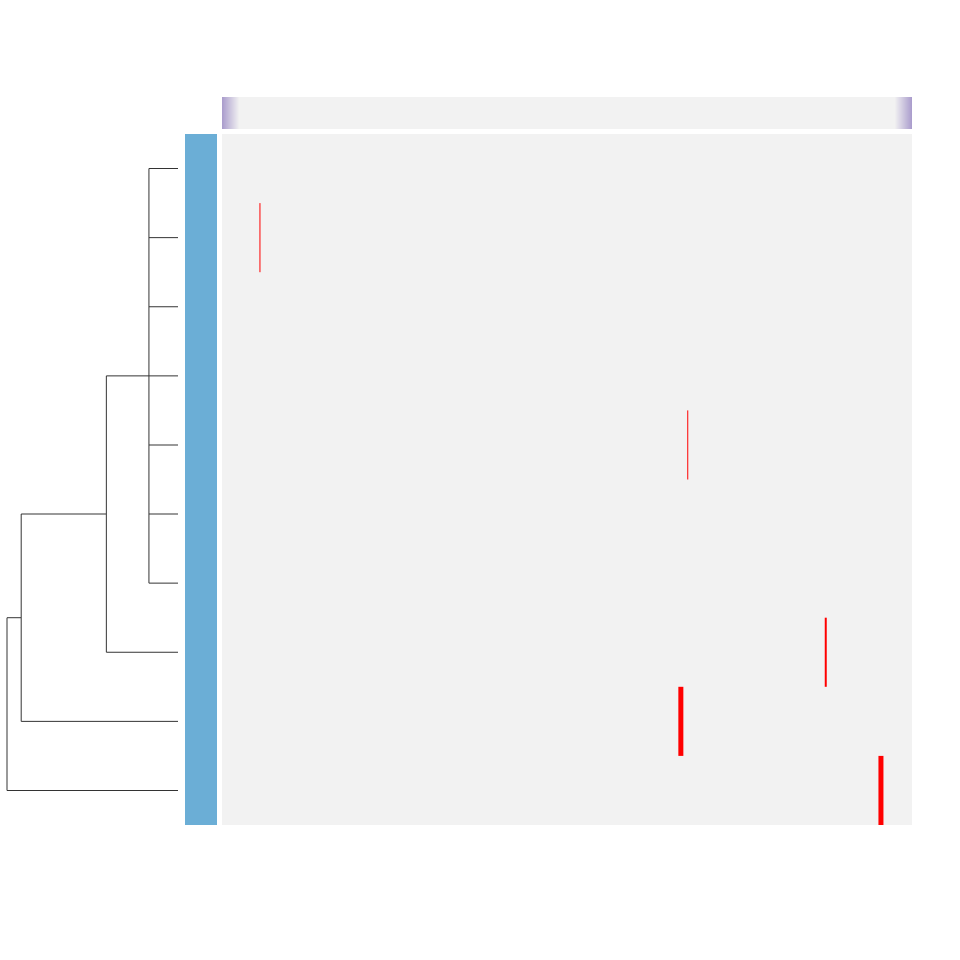  What do you see at coordinates (92, 479) in the screenshot?
I see `row-dendrogram` at bounding box center [92, 479].